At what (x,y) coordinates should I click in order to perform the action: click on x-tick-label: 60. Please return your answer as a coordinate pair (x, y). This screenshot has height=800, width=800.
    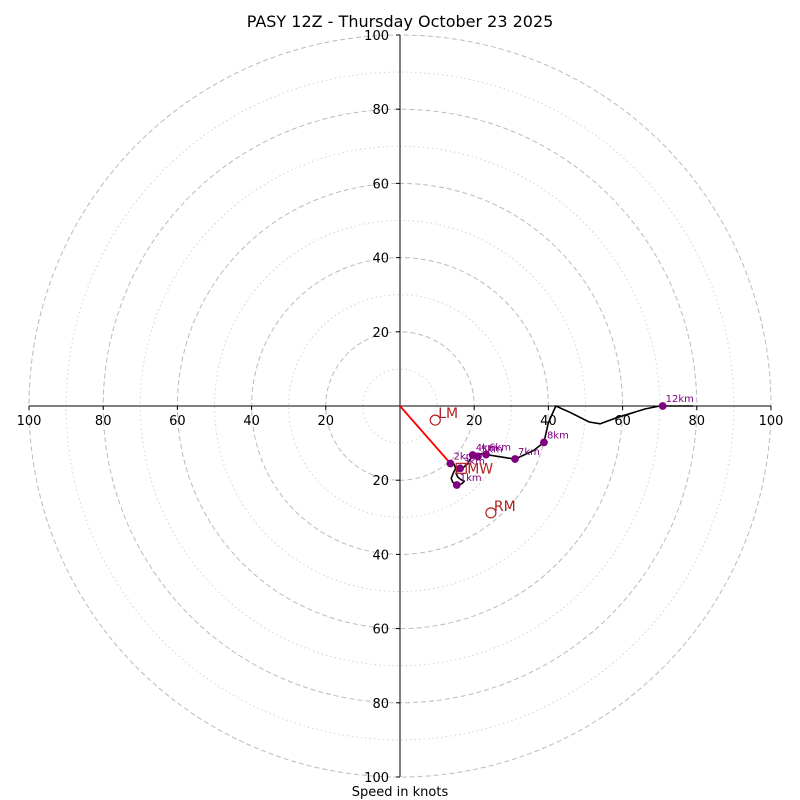
    Looking at the image, I should click on (177, 421).